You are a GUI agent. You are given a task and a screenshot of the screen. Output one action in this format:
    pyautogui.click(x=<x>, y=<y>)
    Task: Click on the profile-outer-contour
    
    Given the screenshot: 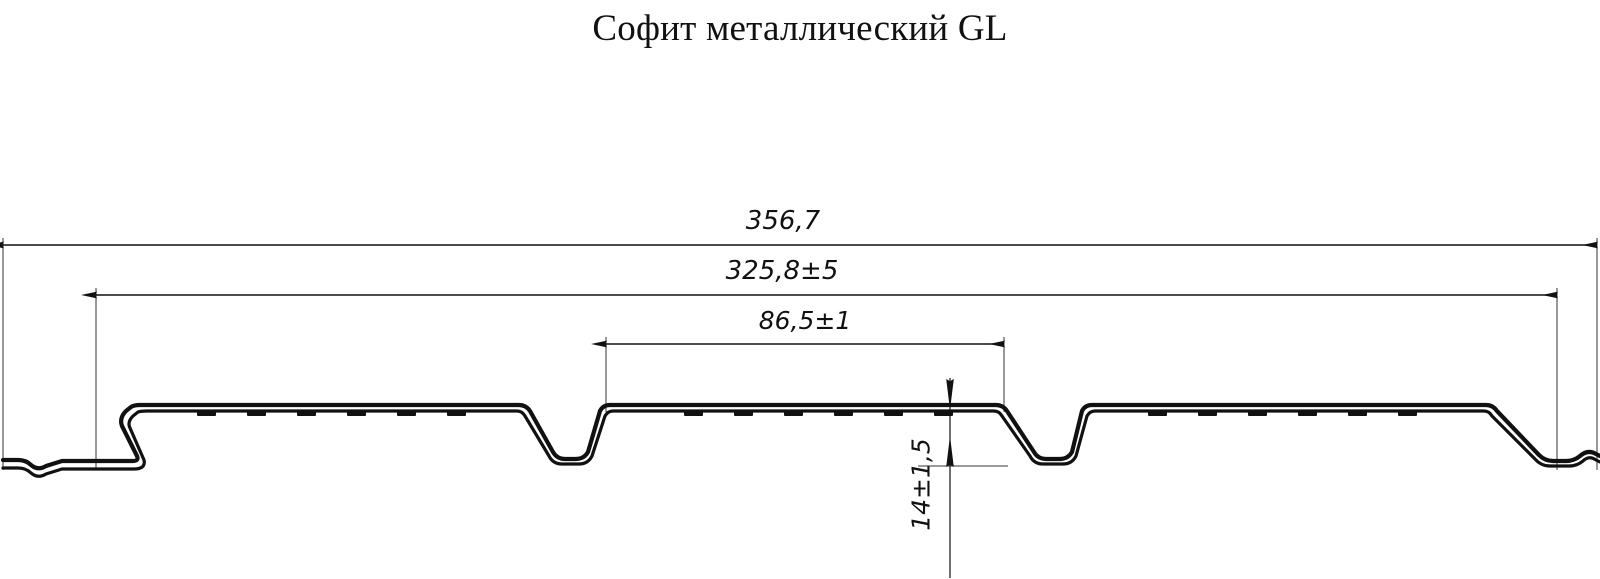 What is the action you would take?
    pyautogui.click(x=800, y=436)
    